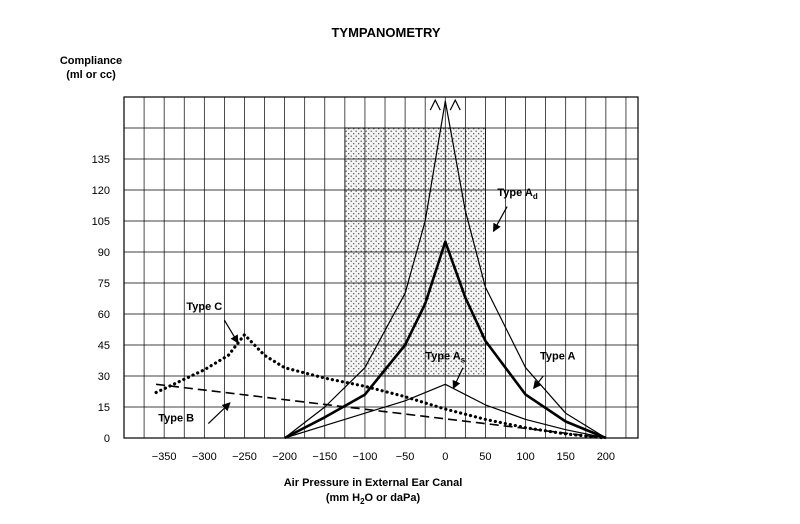 The image size is (800, 524). What do you see at coordinates (101, 191) in the screenshot?
I see `y-tick-label: 120` at bounding box center [101, 191].